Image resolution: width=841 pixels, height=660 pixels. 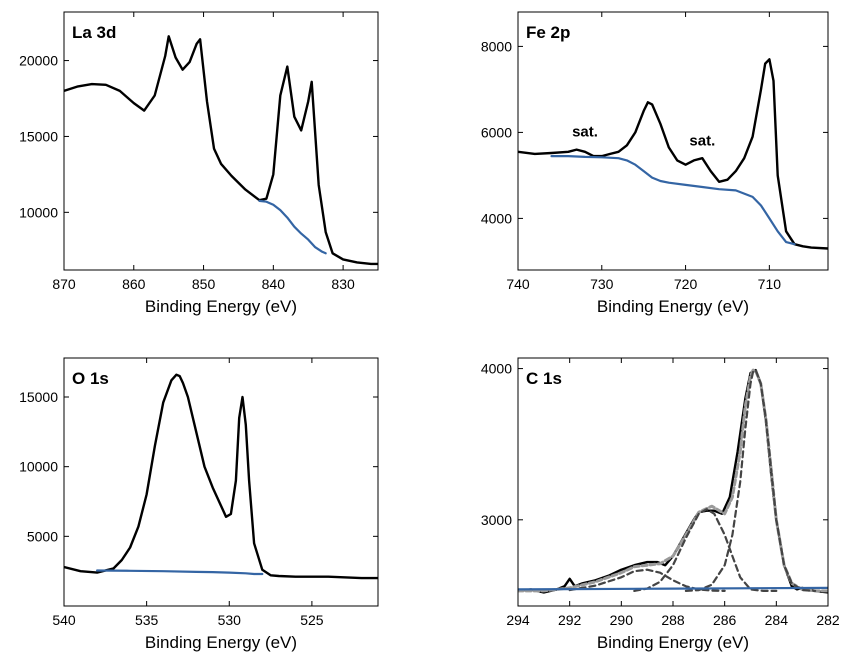 What do you see at coordinates (673, 620) in the screenshot?
I see `x-tick-label: 288` at bounding box center [673, 620].